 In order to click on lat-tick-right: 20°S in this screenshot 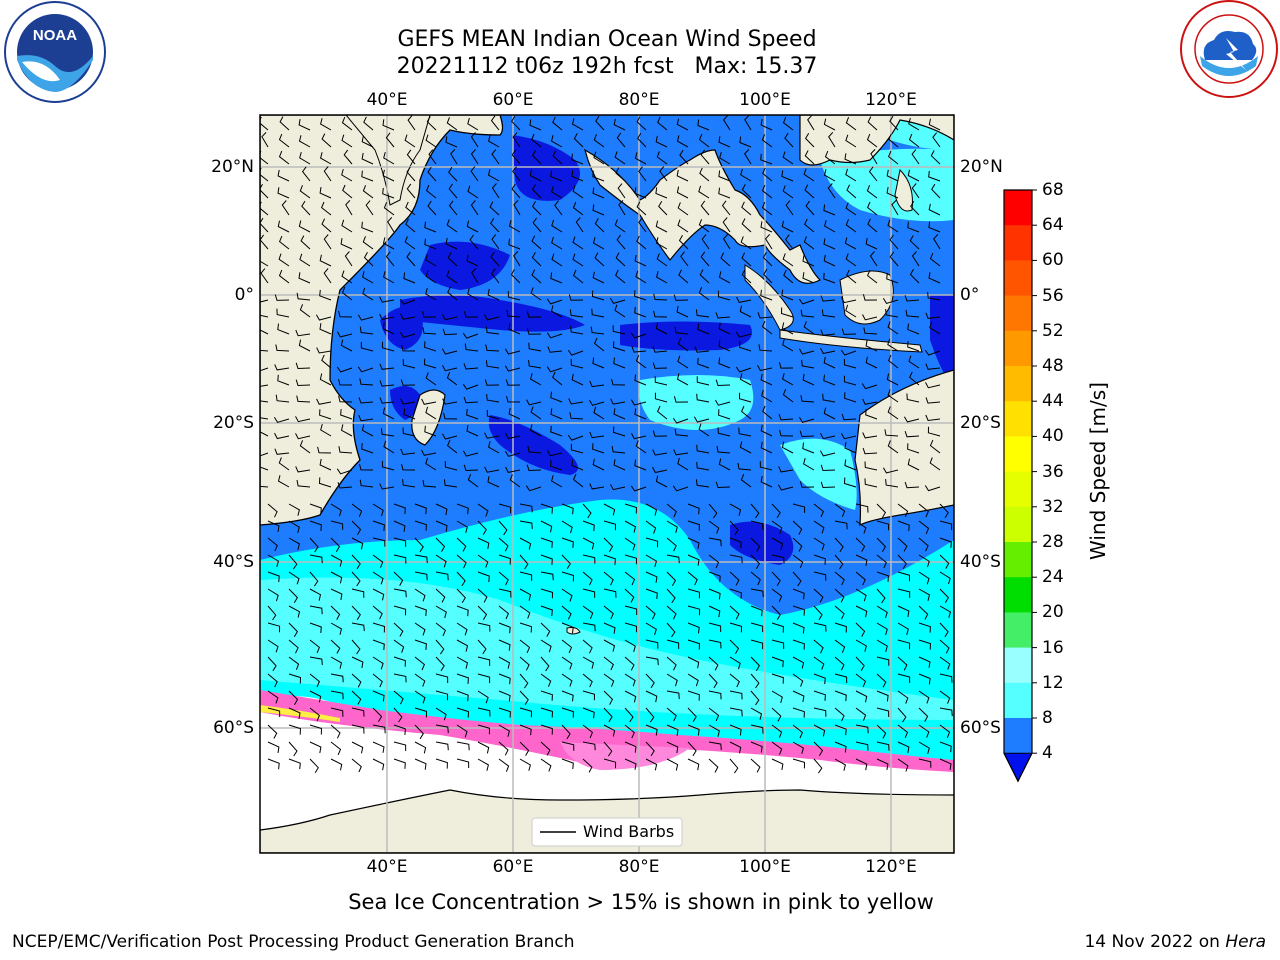, I will do `click(980, 423)`.